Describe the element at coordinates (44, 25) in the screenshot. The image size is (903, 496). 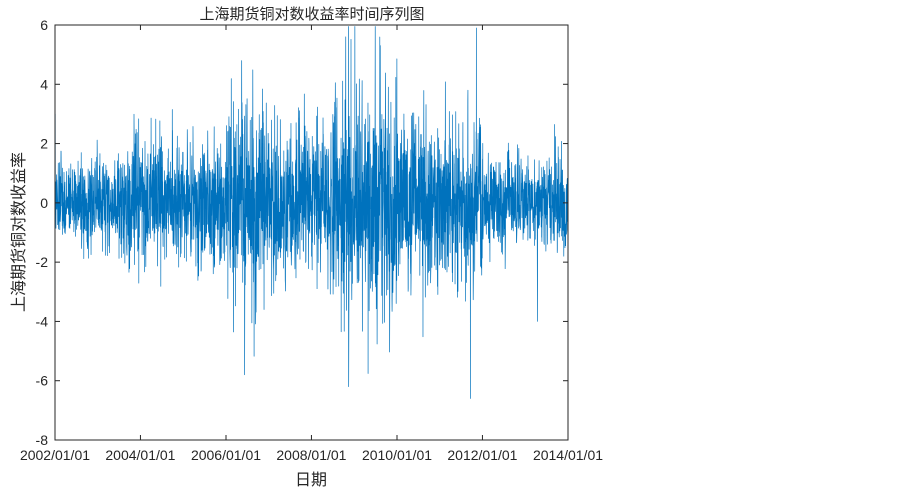
I see `y-tick-label: 6` at that location.